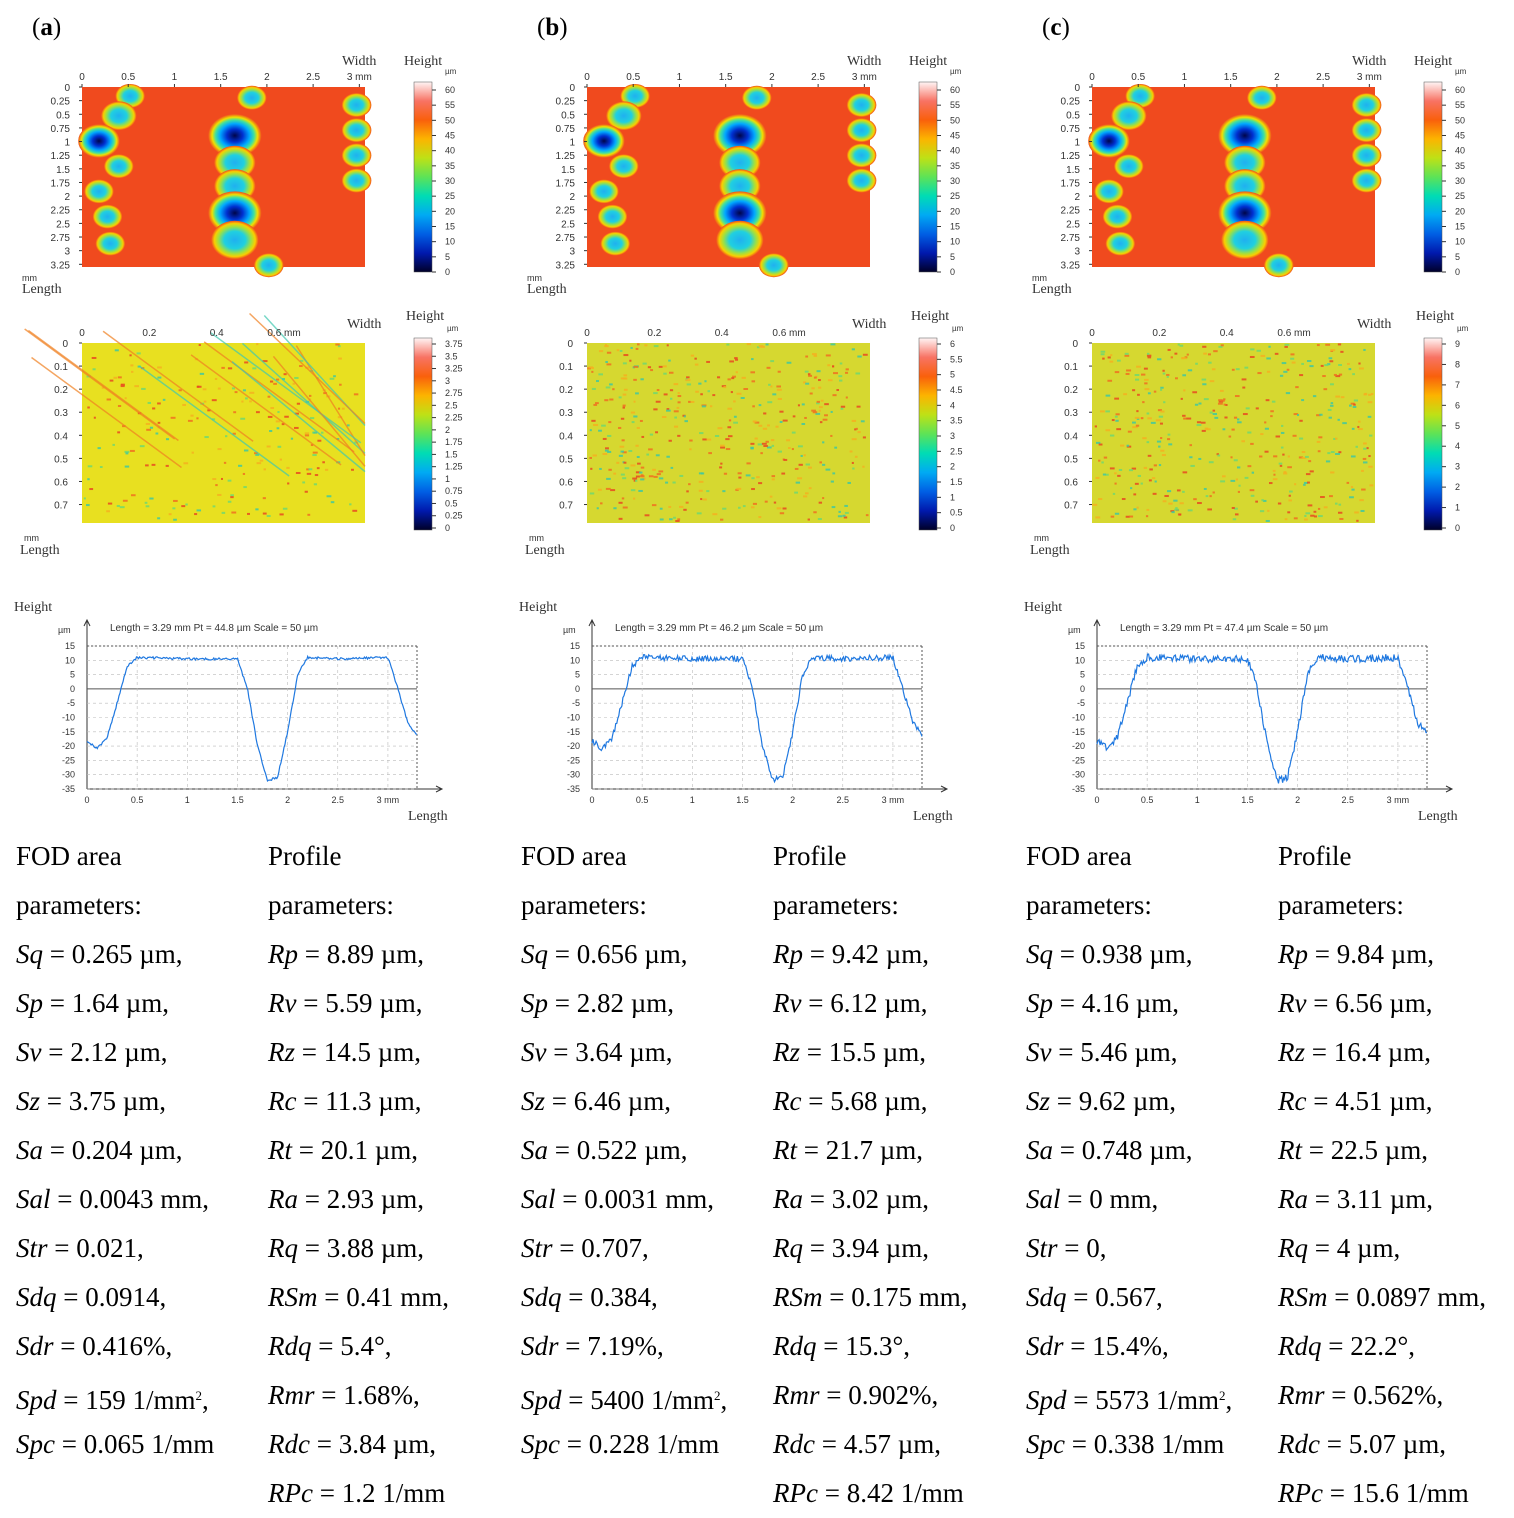 The width and height of the screenshot is (1514, 1518). What do you see at coordinates (454, 369) in the screenshot?
I see `scale-tick-label: 3.25` at bounding box center [454, 369].